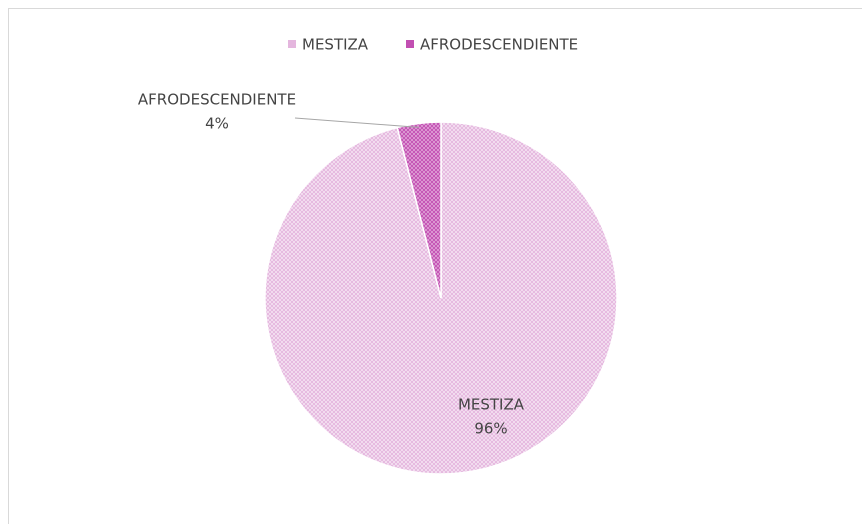 The width and height of the screenshot is (862, 524). What do you see at coordinates (491, 405) in the screenshot?
I see `data-label-category: MESTIZA` at bounding box center [491, 405].